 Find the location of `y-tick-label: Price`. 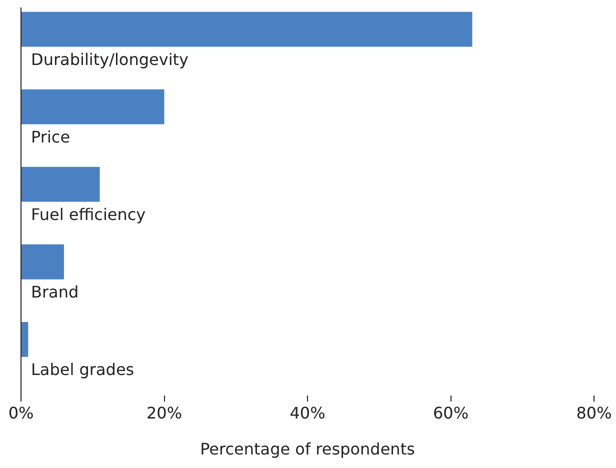

y-tick-label: Price is located at coordinates (50, 136).